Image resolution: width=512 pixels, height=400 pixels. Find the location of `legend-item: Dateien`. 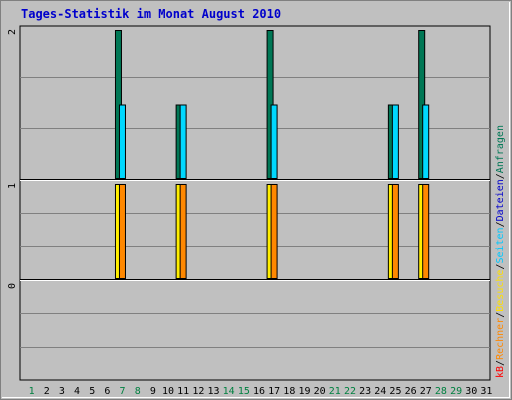

legend-item: Dateien is located at coordinates (500, 200).